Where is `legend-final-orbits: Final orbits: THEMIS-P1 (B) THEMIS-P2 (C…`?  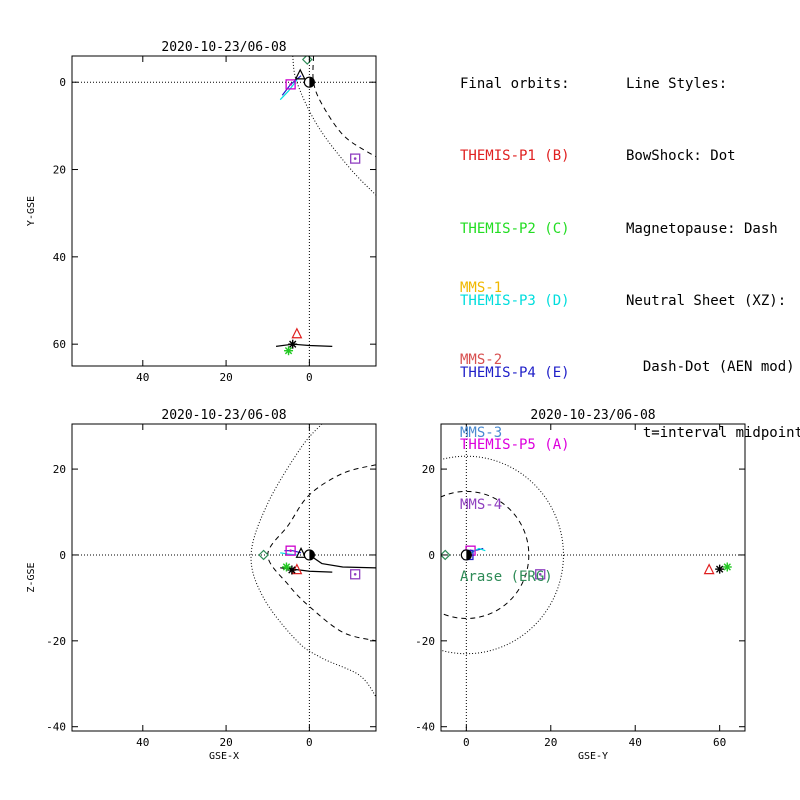
legend-final-orbits: Final orbits: THEMIS-P1 (B) THEMIS-P2 (C… is located at coordinates (515, 253).